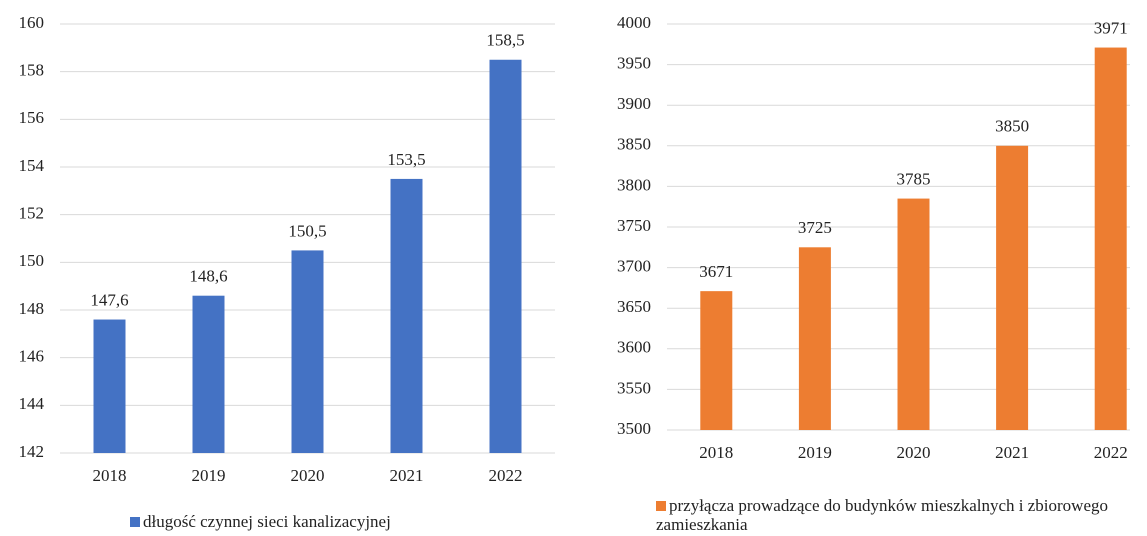 The width and height of the screenshot is (1147, 536). What do you see at coordinates (32, 165) in the screenshot?
I see `y-tick-label: 154` at bounding box center [32, 165].